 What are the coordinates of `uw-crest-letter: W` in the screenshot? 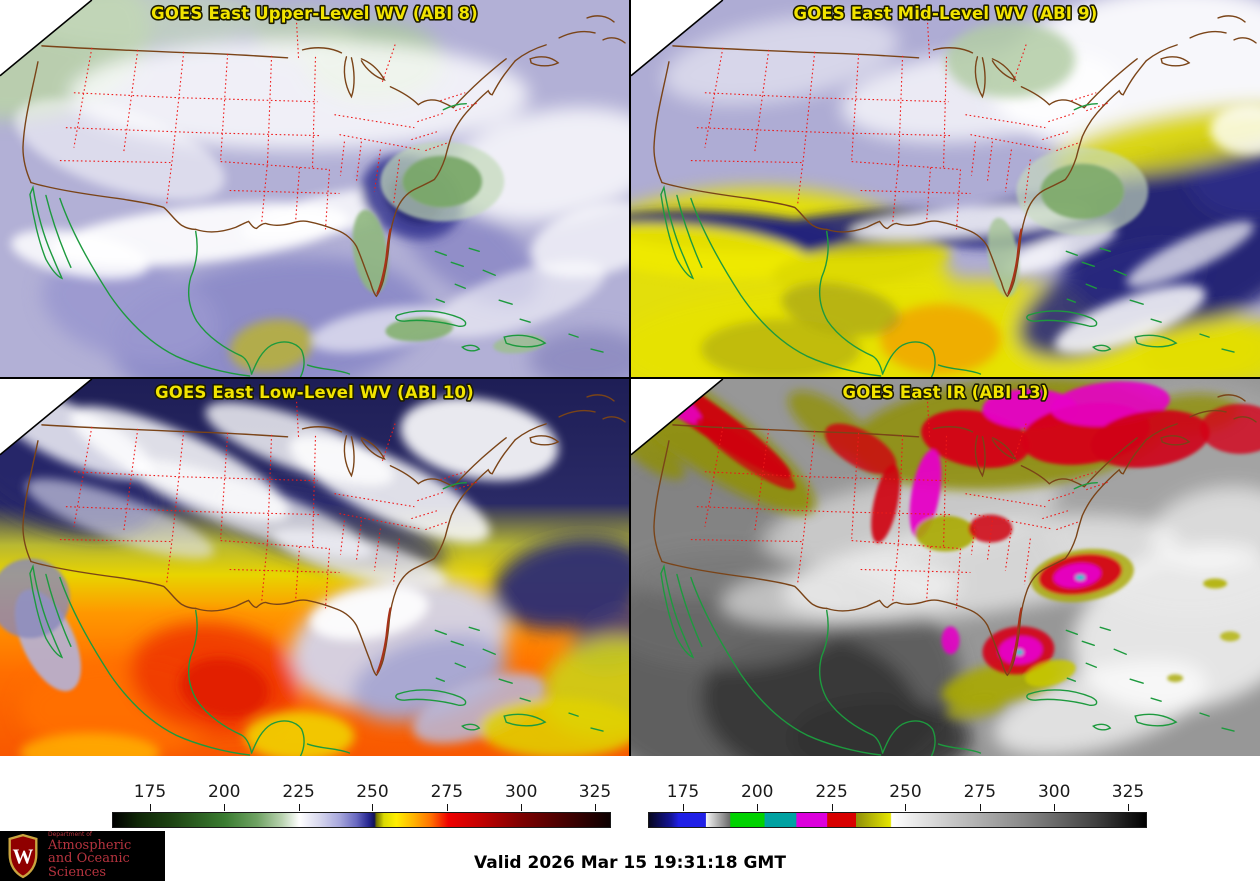 It's located at (23, 857).